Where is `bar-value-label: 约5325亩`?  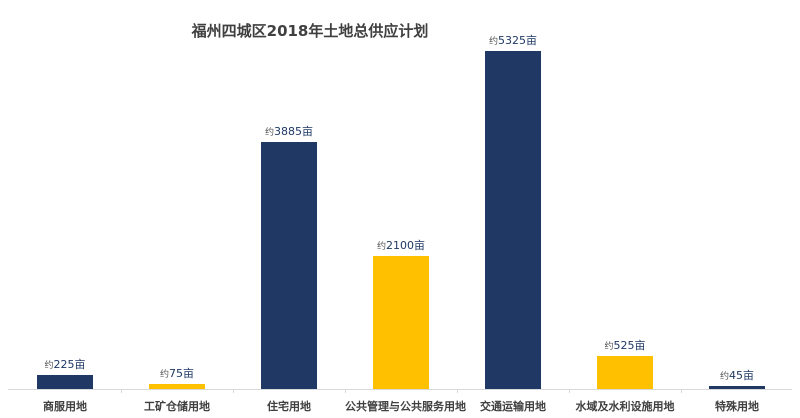 bar-value-label: 约5325亩 is located at coordinates (512, 40).